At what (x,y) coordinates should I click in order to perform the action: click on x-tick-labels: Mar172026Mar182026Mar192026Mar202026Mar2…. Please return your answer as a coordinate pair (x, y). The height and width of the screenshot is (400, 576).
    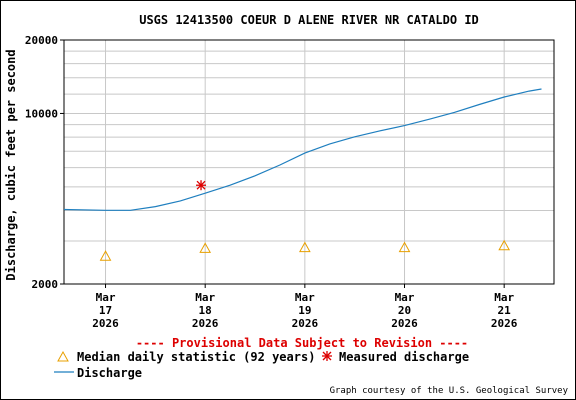
    Looking at the image, I should click on (305, 307).